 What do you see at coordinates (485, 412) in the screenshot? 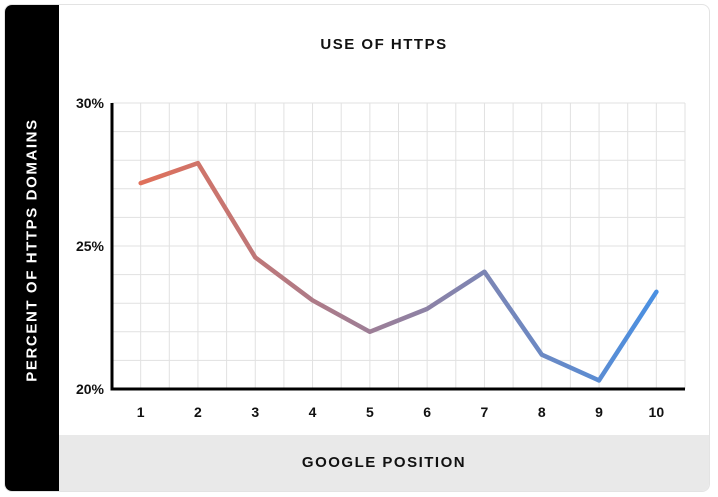
I see `x-tick-label: 7` at bounding box center [485, 412].